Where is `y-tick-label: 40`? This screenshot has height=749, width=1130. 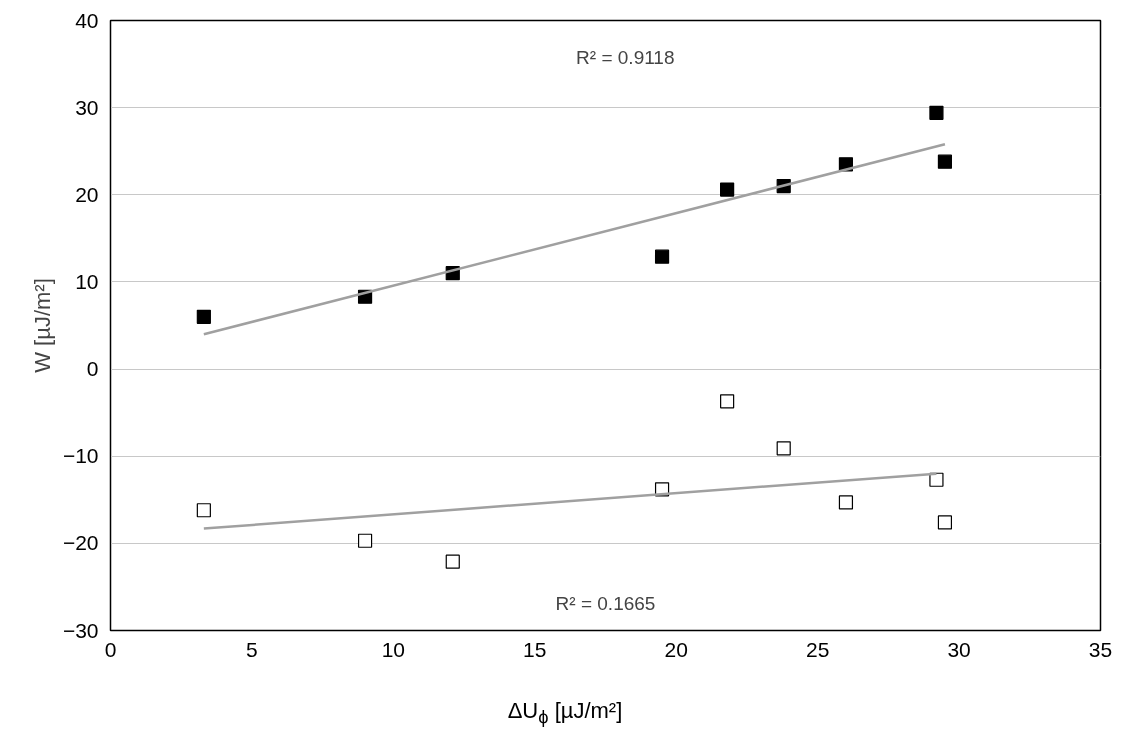
y-tick-label: 40 is located at coordinates (87, 20).